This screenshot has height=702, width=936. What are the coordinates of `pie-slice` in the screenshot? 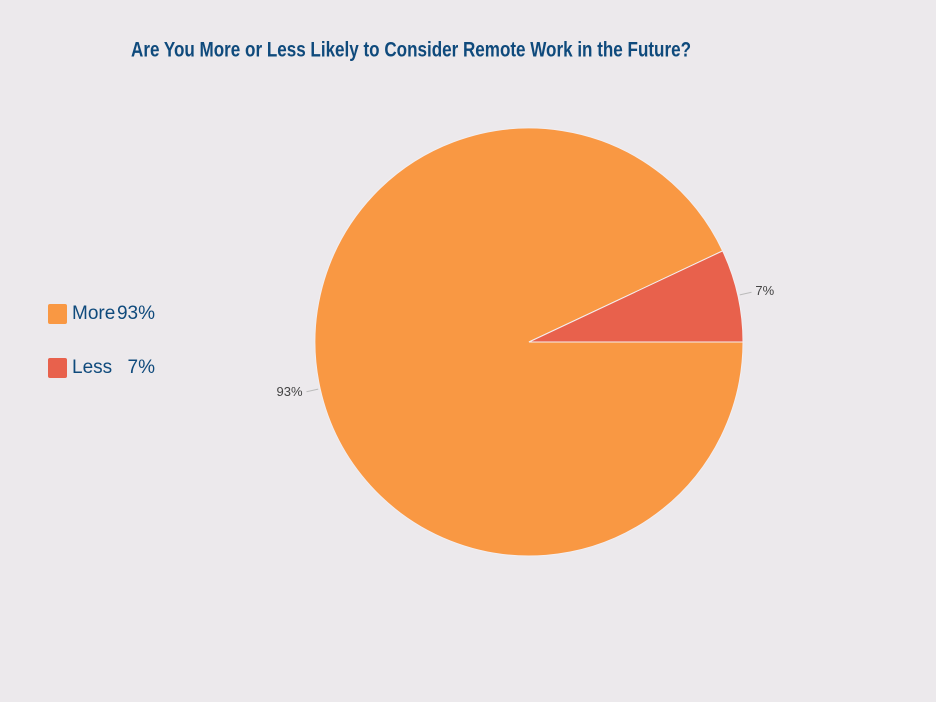 It's located at (636, 296).